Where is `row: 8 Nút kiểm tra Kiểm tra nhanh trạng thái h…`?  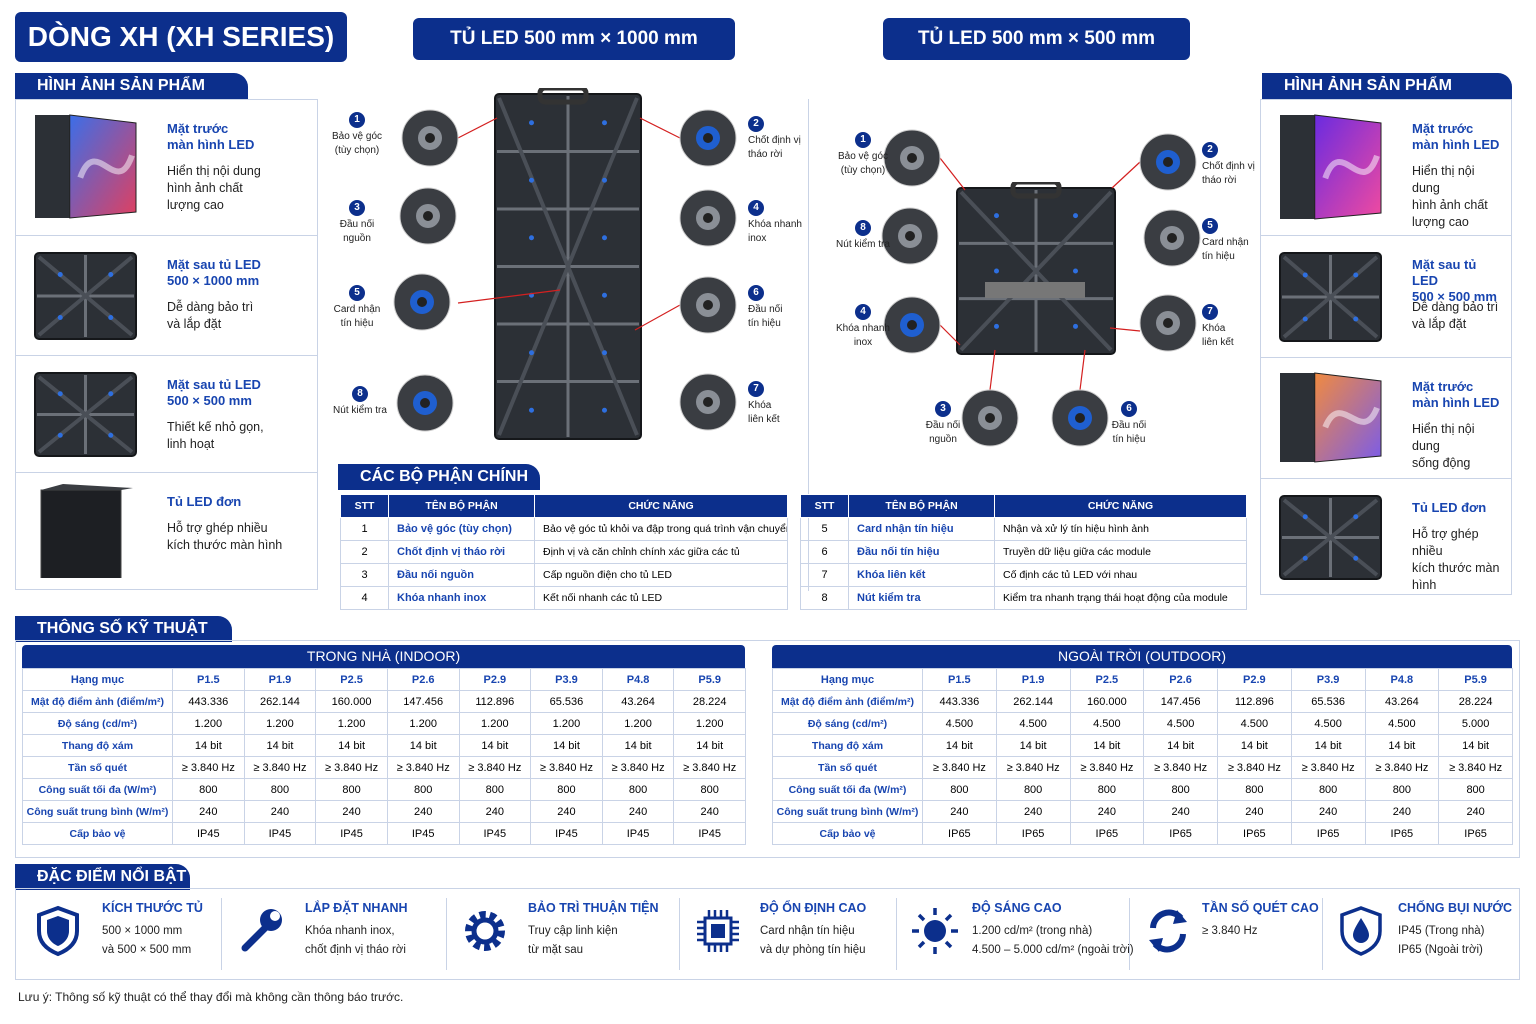
row: 8 Nút kiểm tra Kiểm tra nhanh trạng thái h… is located at coordinates (1023, 598).